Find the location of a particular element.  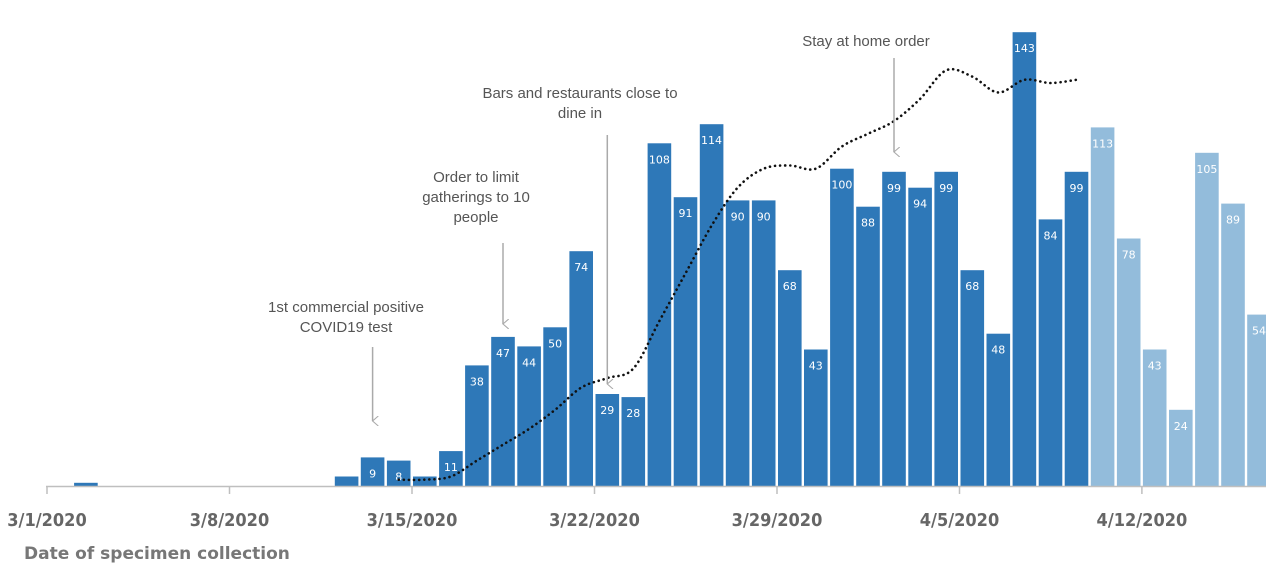

bar-value-label: 94 is located at coordinates (920, 204).